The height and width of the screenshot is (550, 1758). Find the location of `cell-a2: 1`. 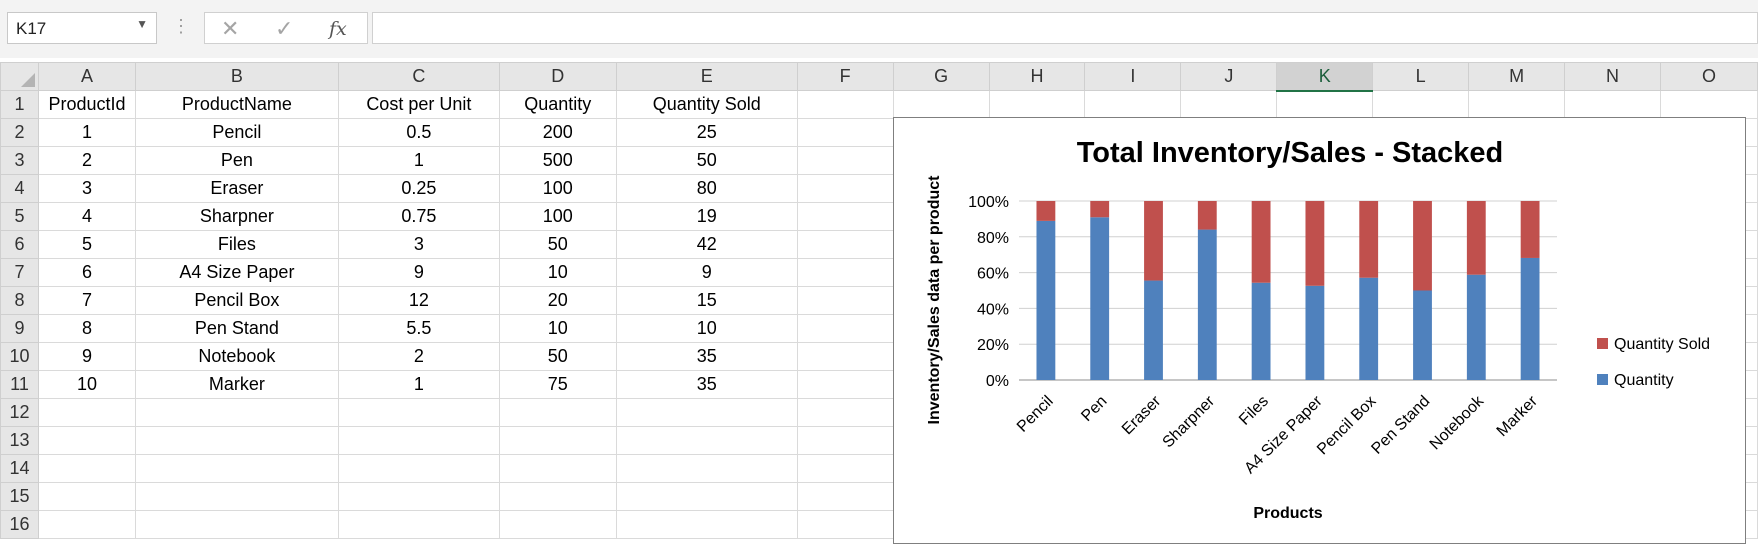

cell-a2: 1 is located at coordinates (86, 133).